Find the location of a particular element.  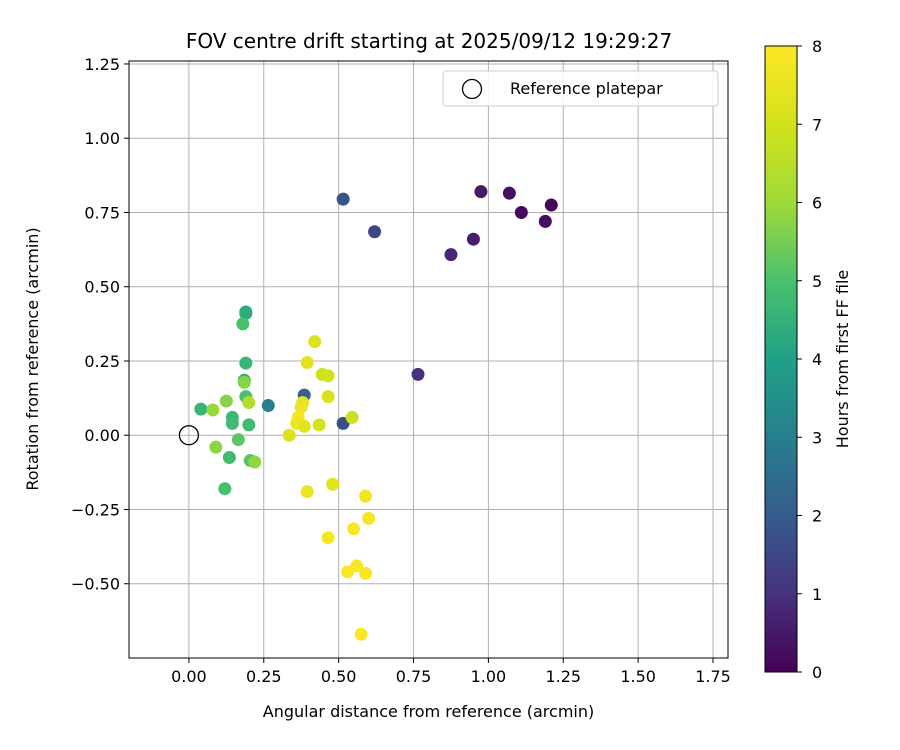

y-axis-label: Rotation from reference (arcmin) is located at coordinates (32, 358).